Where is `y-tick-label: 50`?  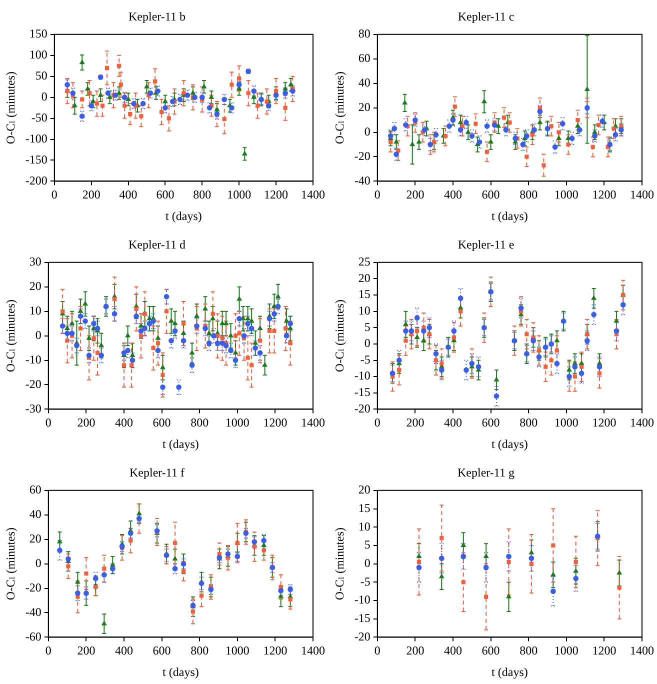
y-tick-label: 50 is located at coordinates (41, 75).